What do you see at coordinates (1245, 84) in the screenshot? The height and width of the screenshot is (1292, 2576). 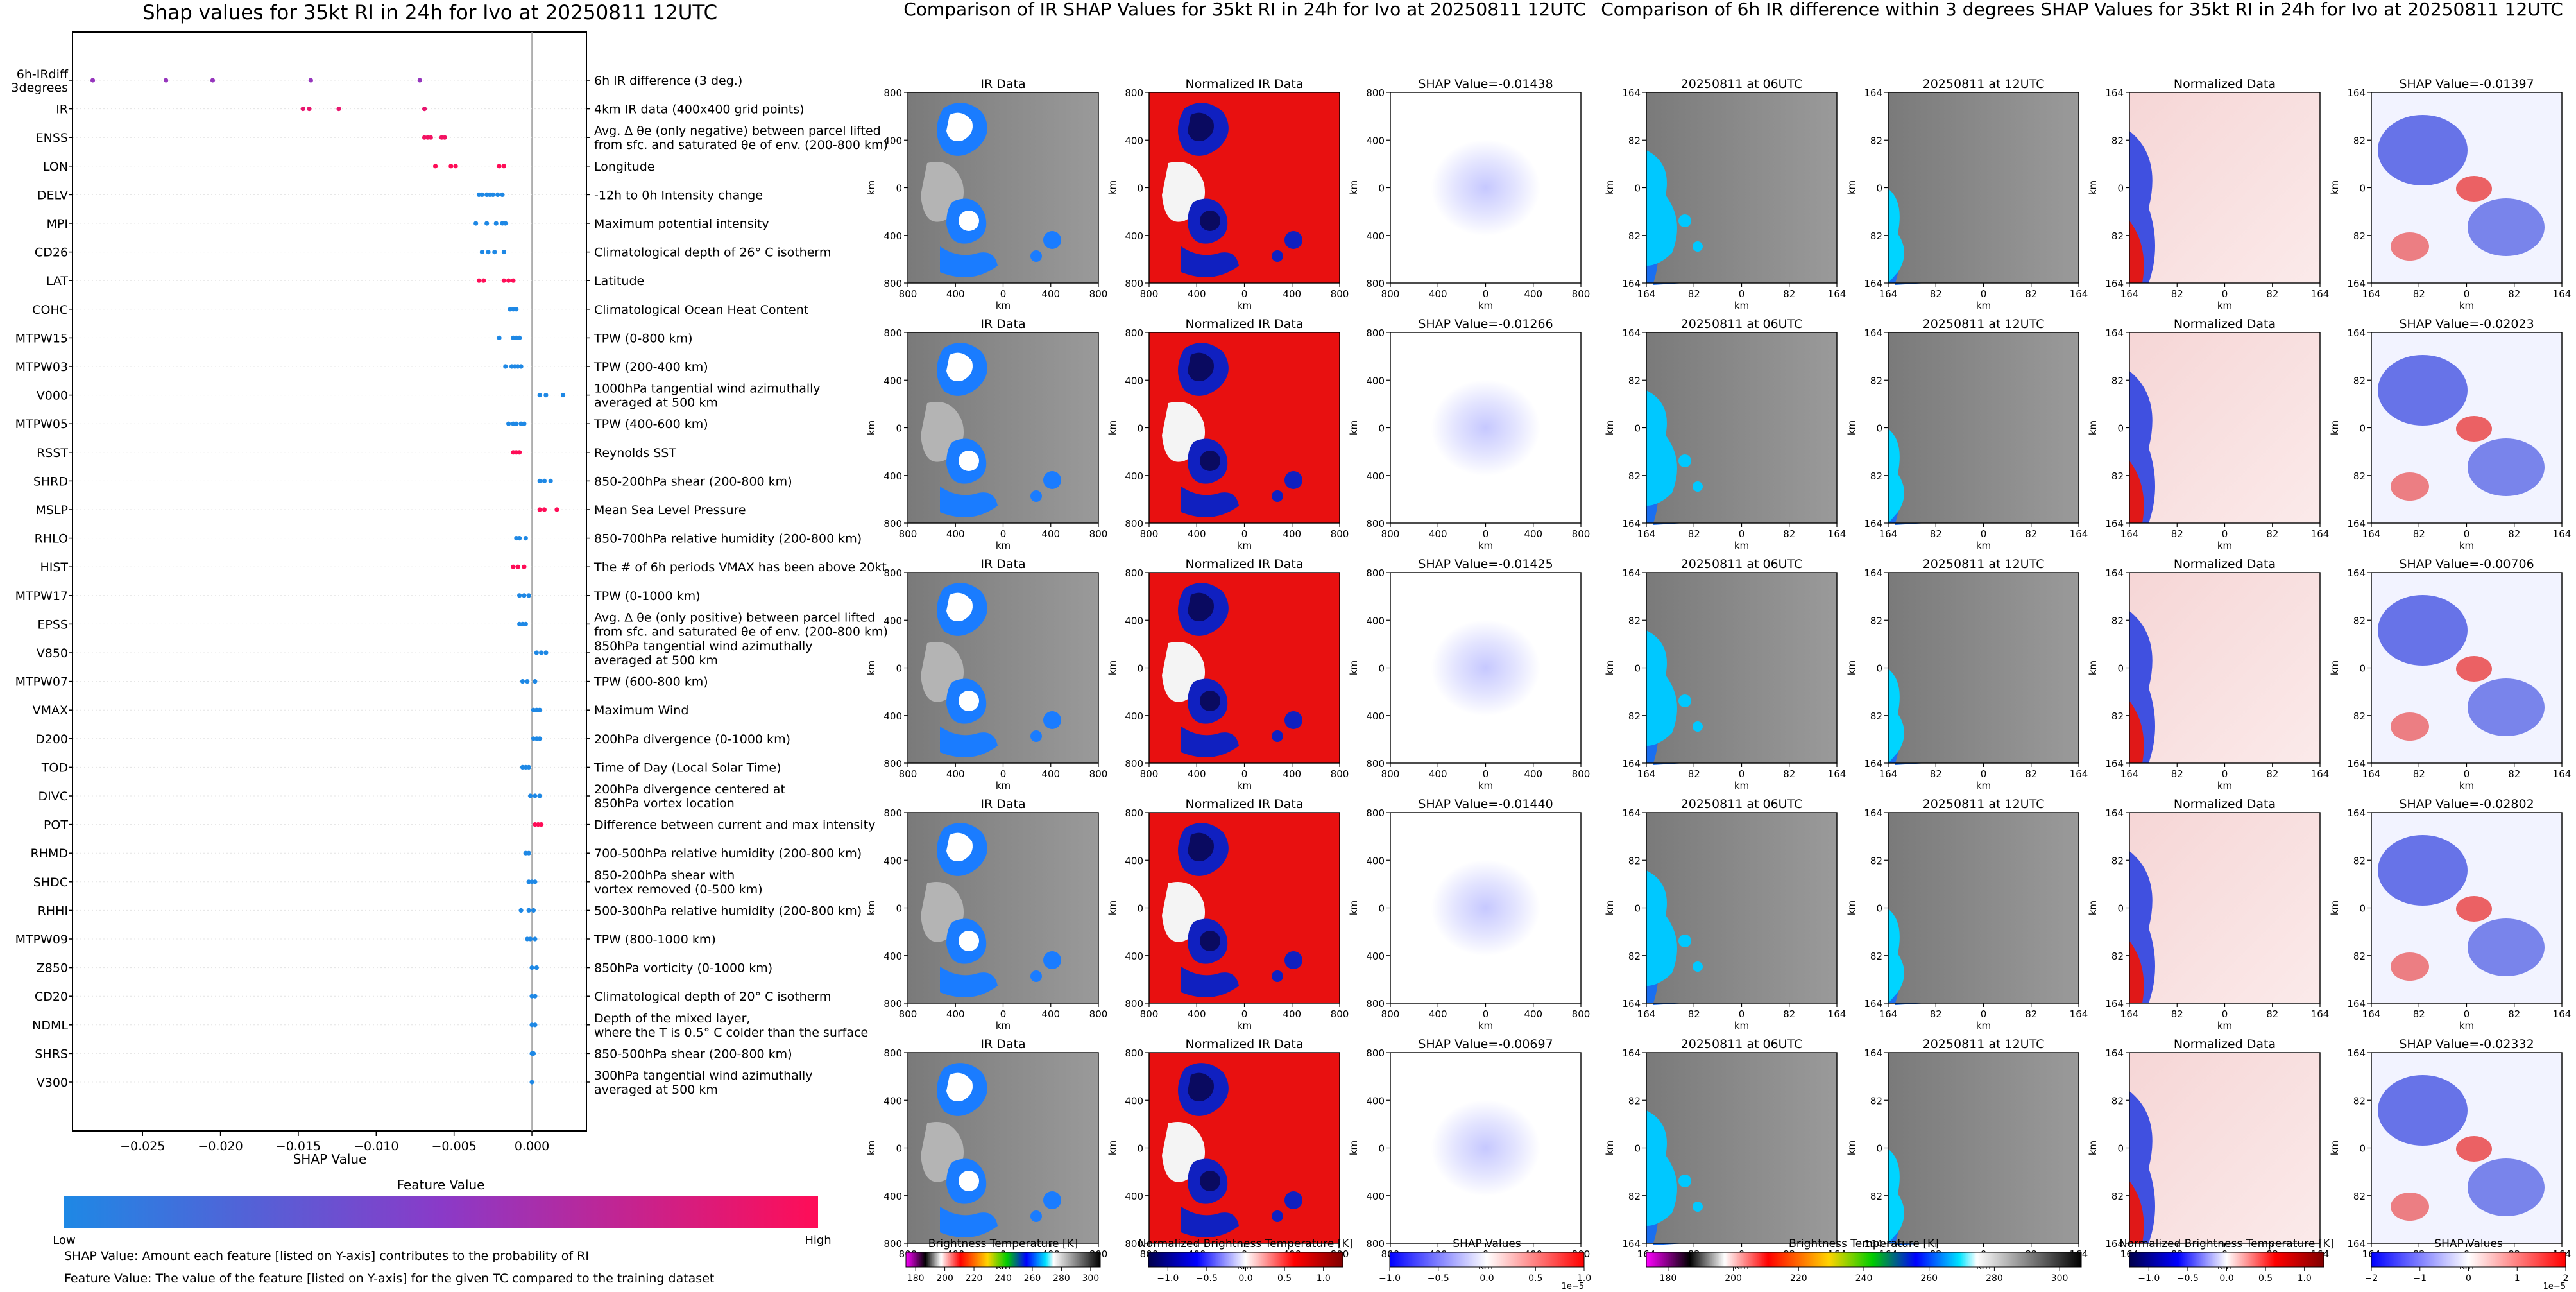 I see `subplot-title: Normalized IR Data` at bounding box center [1245, 84].